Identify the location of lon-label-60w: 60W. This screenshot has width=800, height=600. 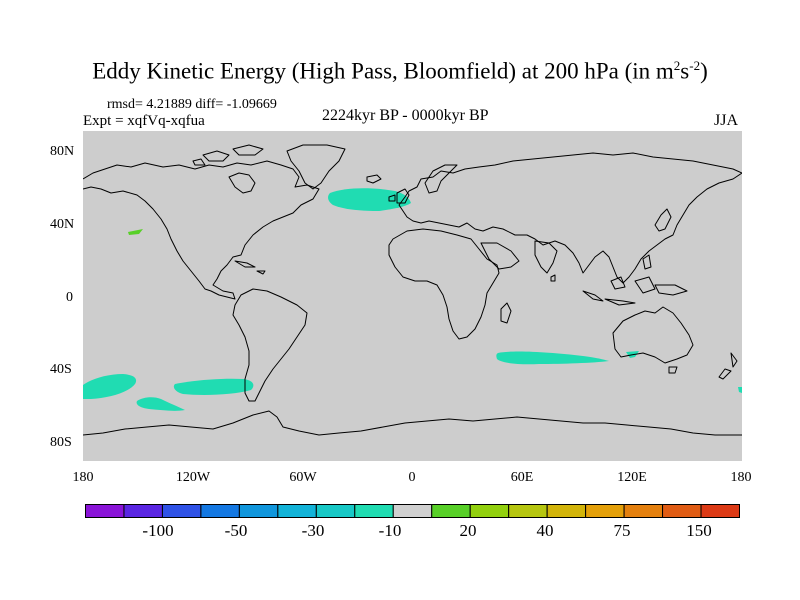
(303, 477).